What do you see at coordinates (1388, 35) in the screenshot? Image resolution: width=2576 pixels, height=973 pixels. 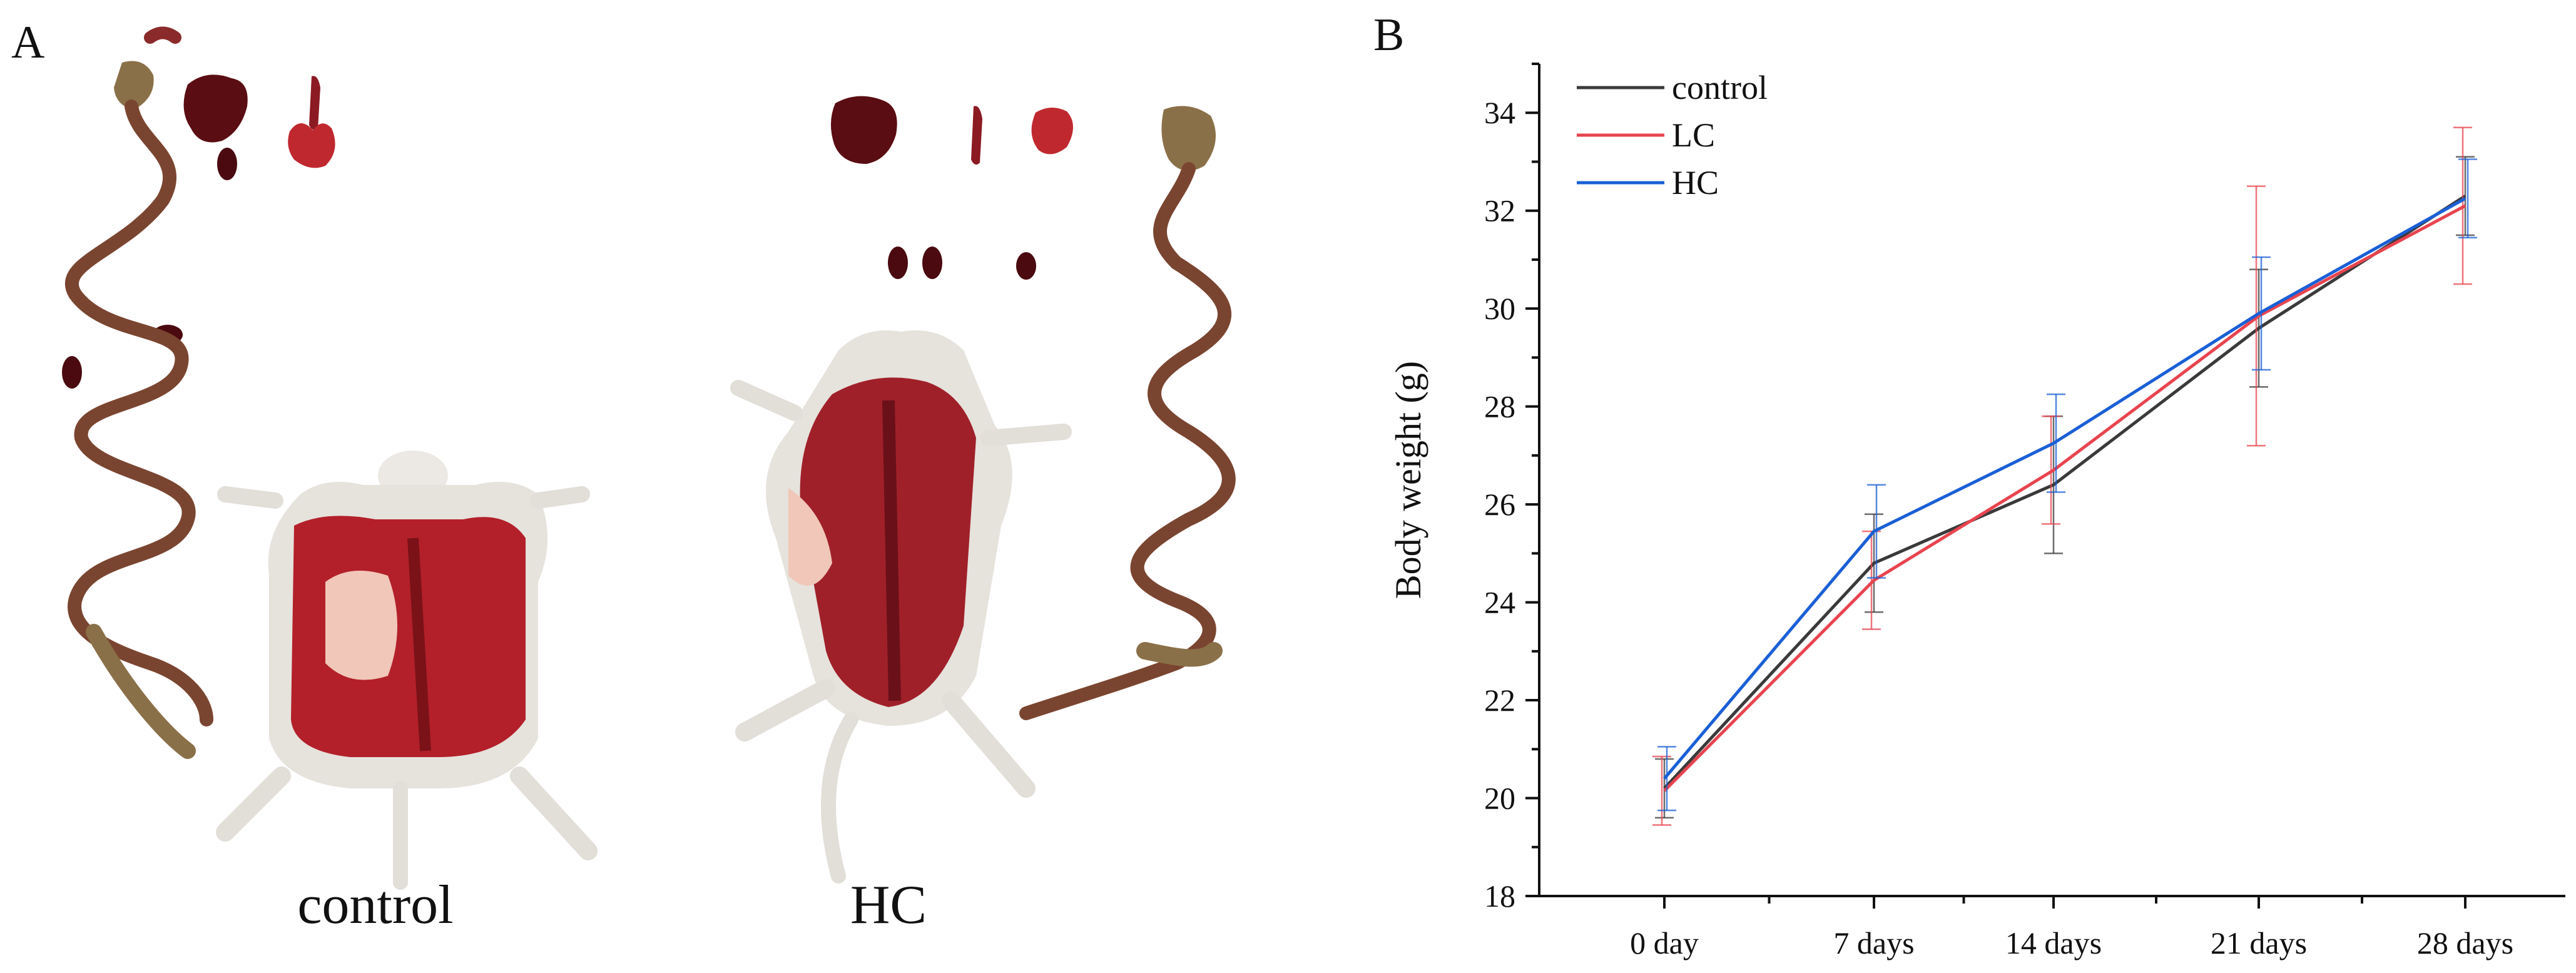 I see `panel-b-letter: B` at bounding box center [1388, 35].